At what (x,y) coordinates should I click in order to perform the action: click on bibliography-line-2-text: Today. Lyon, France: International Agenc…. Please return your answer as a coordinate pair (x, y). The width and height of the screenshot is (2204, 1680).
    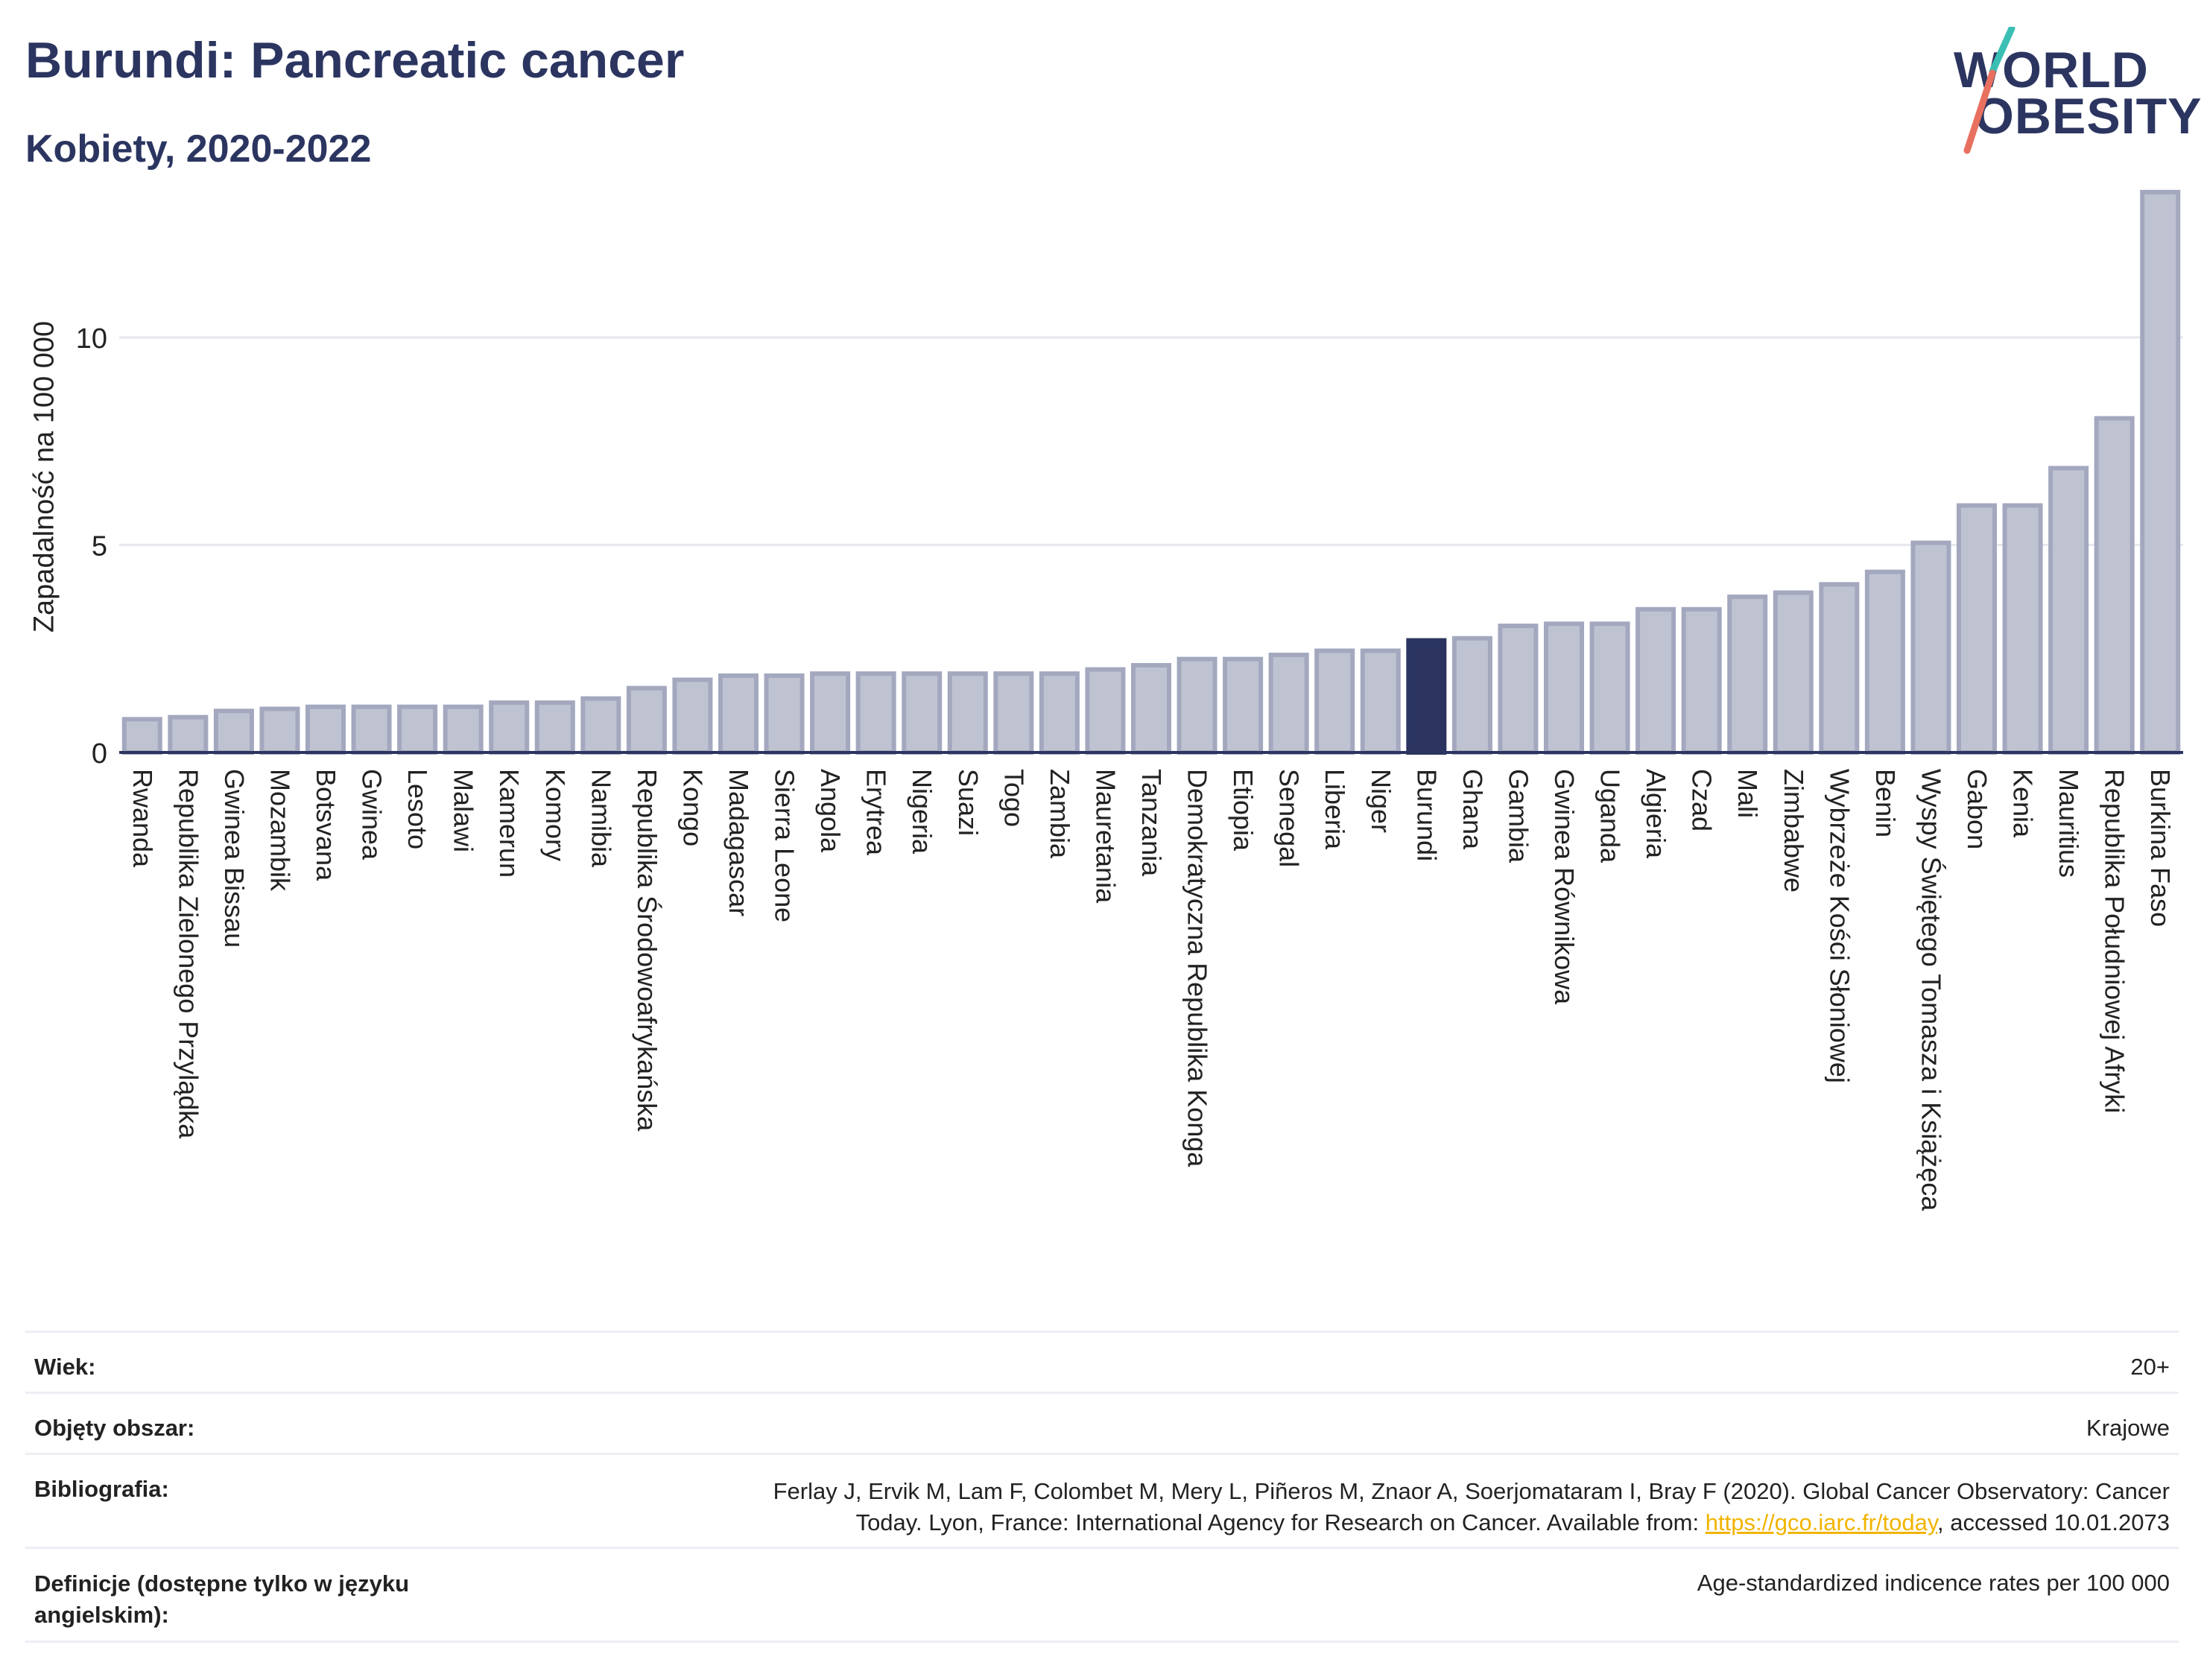
    Looking at the image, I should click on (1280, 1522).